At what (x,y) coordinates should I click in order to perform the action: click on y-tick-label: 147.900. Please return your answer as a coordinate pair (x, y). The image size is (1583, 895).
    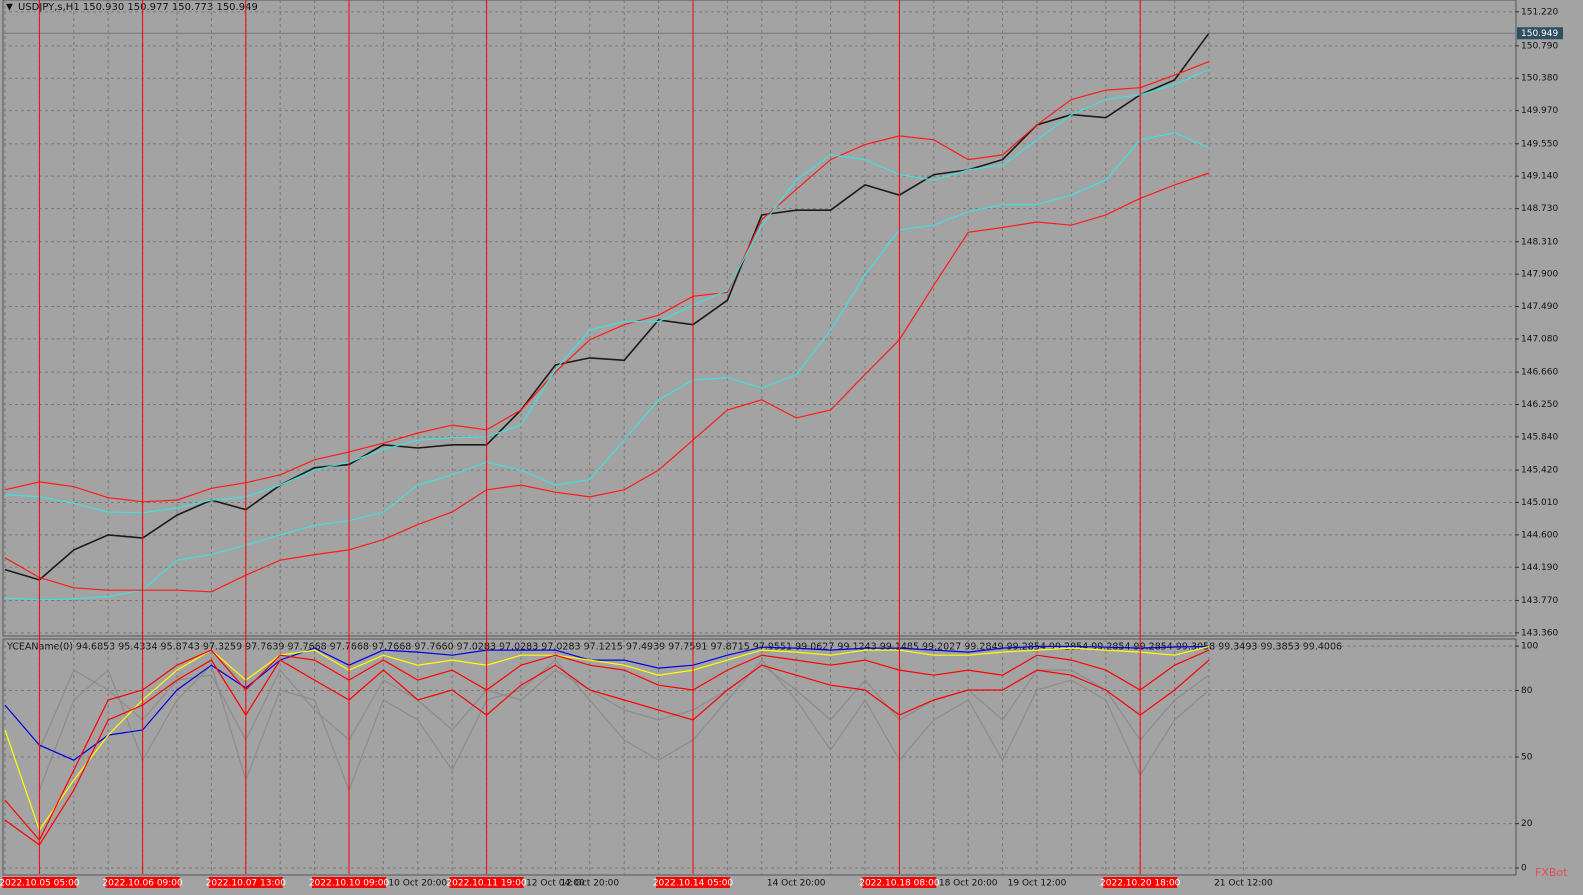
    Looking at the image, I should click on (1539, 275).